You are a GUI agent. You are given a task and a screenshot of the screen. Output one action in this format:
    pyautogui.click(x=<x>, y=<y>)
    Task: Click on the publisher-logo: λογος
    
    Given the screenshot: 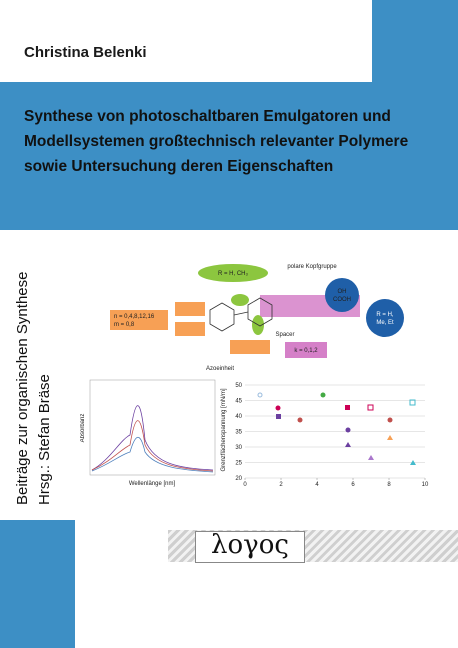 What is the action you would take?
    pyautogui.click(x=250, y=545)
    